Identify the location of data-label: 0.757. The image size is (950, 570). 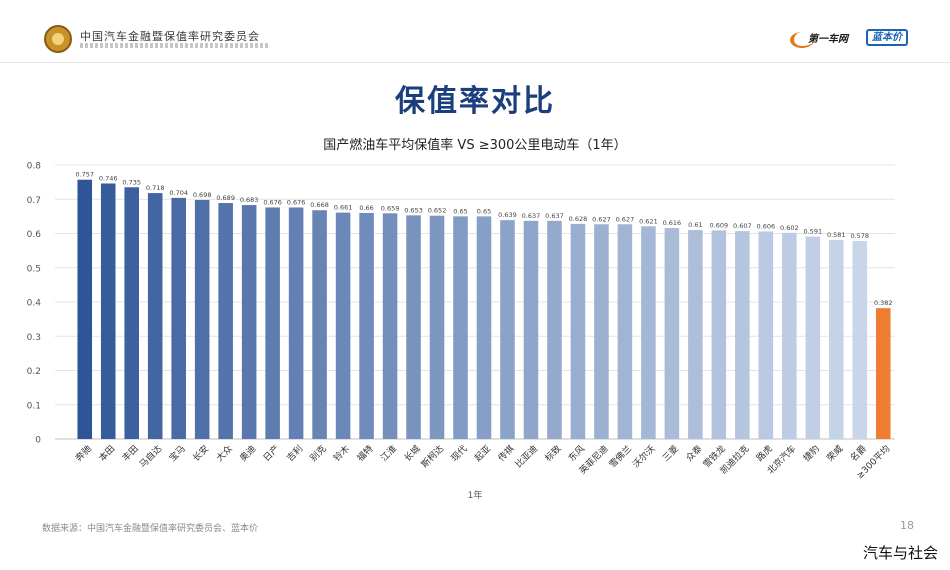
(84, 175).